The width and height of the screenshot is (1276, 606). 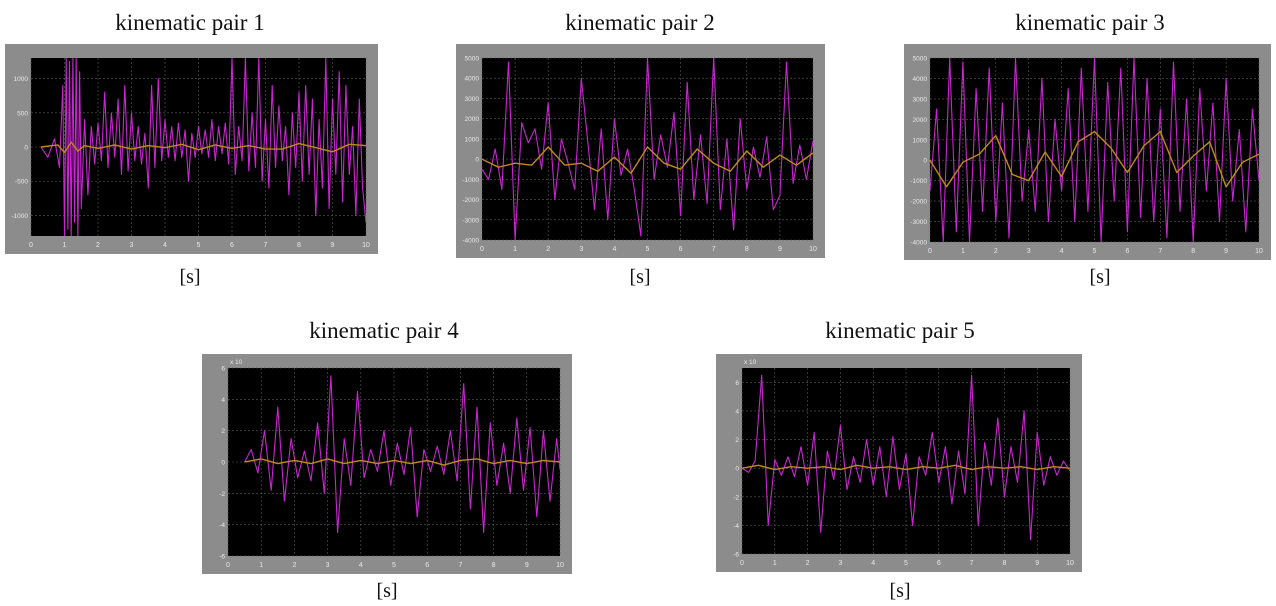 I want to click on chart-title: kinematic pair 2, so click(x=640, y=22).